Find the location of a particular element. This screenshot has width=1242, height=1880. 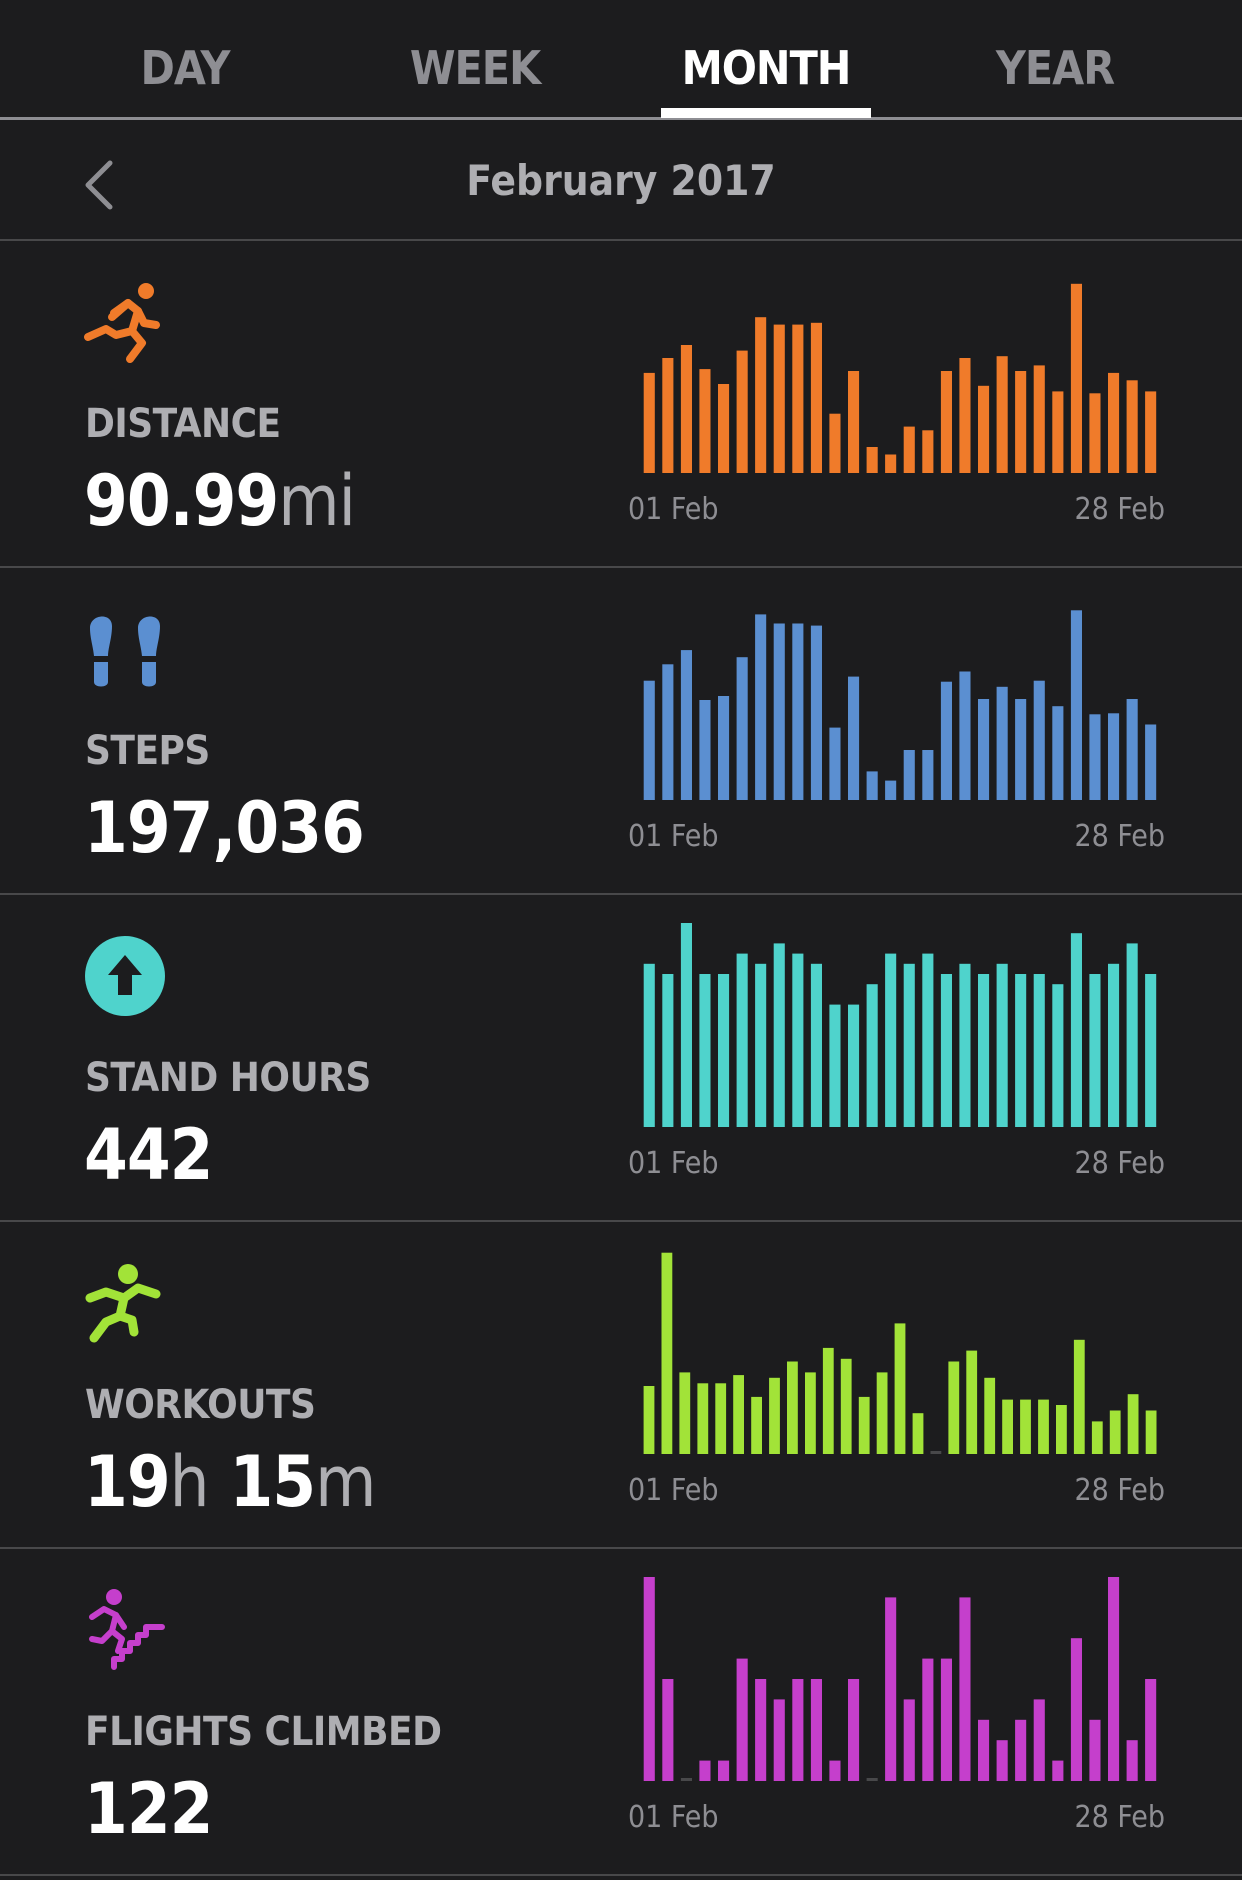

value-unit: mi is located at coordinates (317, 501).